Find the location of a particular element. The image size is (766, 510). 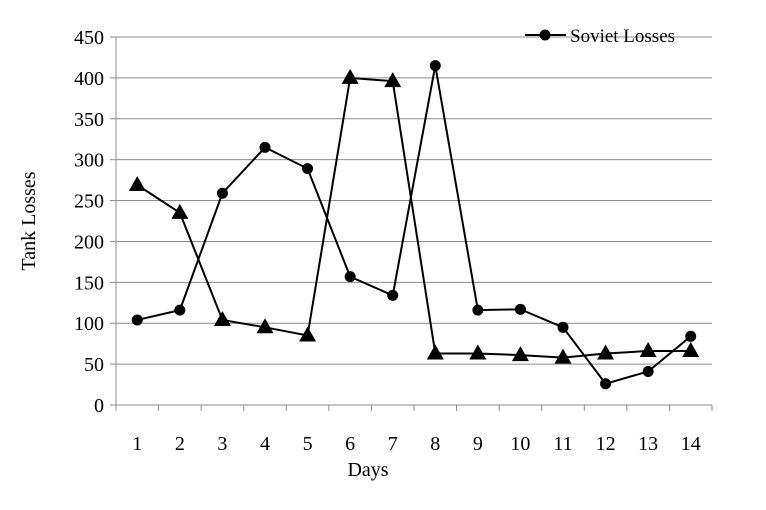

y-tick-label: 150 is located at coordinates (89, 283).